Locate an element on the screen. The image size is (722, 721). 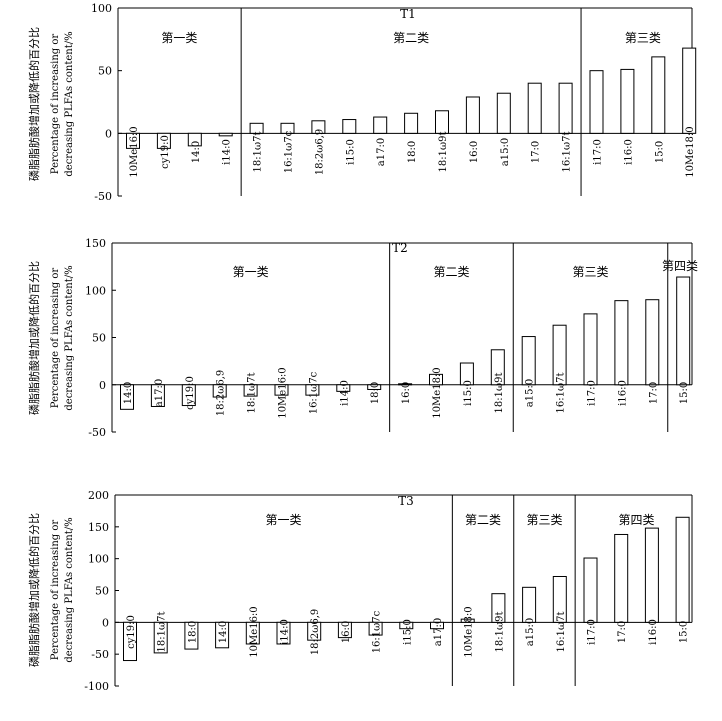
x-tick-label: 18:0 is located at coordinates (375, 393).